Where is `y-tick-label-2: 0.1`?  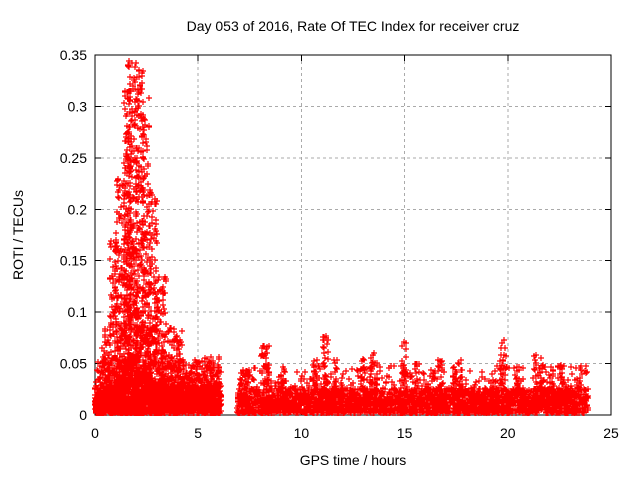 y-tick-label-2: 0.1 is located at coordinates (78, 312).